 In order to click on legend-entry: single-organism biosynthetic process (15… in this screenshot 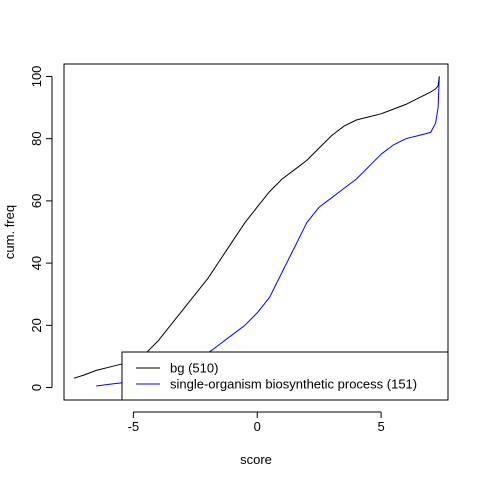, I will do `click(293, 384)`.